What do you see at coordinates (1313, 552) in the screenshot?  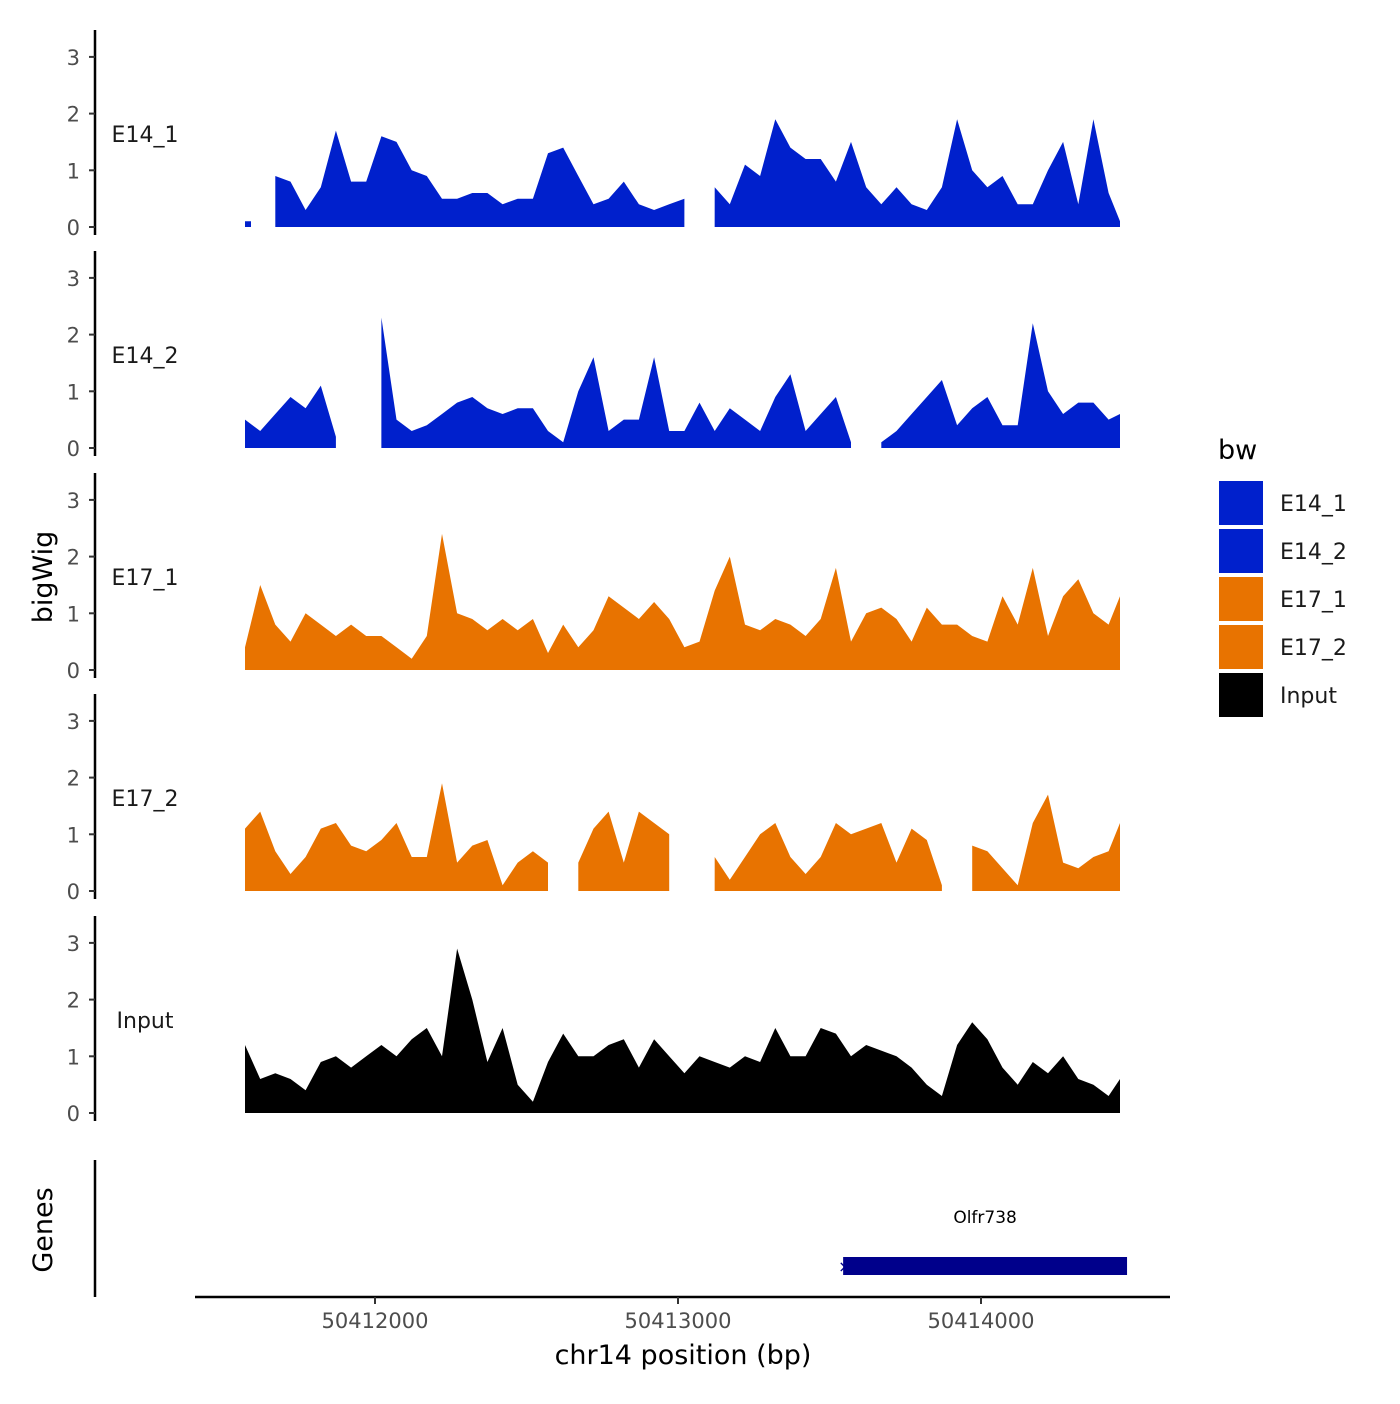 I see `legend-label: E14_2` at bounding box center [1313, 552].